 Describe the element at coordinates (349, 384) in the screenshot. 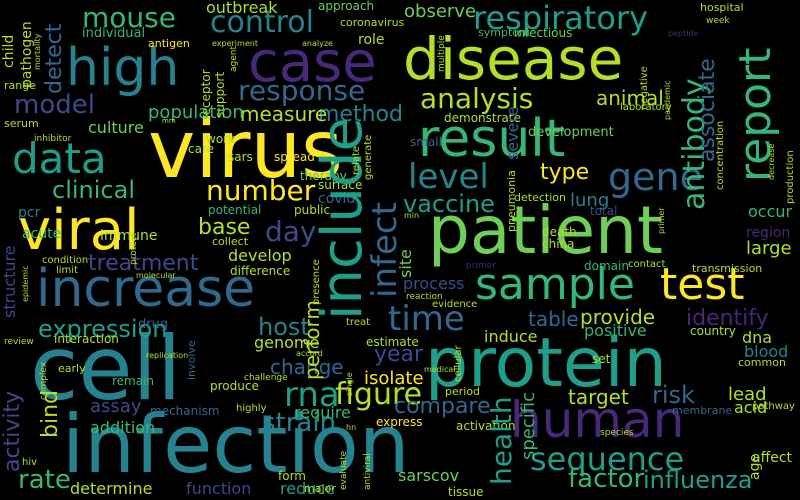

I see `word-challenge: single` at that location.